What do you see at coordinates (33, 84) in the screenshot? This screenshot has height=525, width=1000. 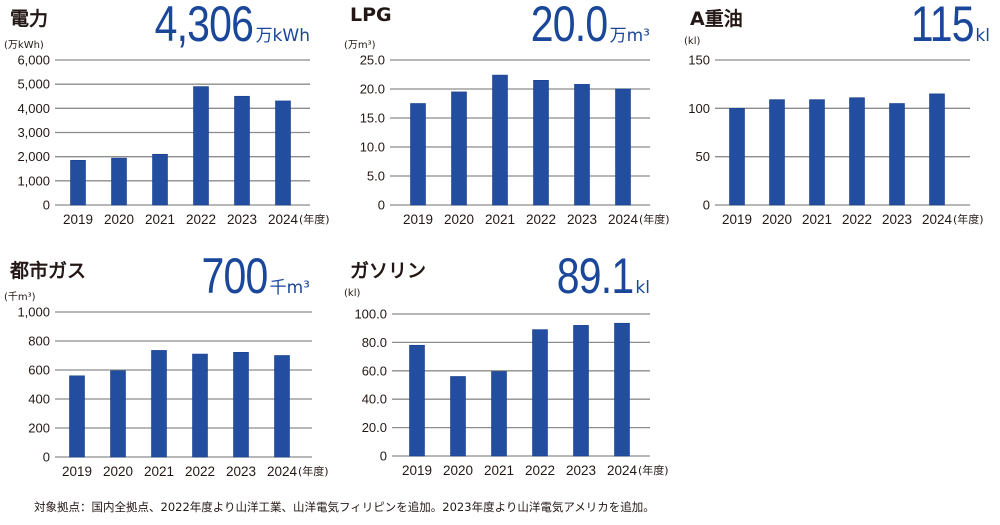 I see `y-tick-label: 5,000` at bounding box center [33, 84].